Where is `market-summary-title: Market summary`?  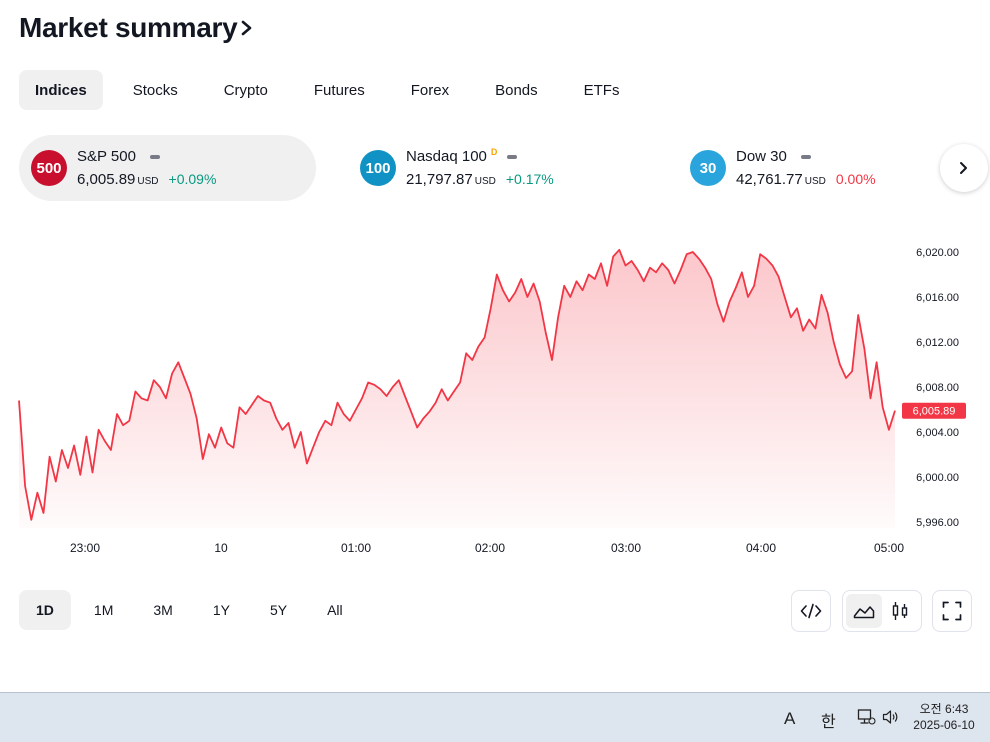
market-summary-title: Market summary is located at coordinates (137, 28).